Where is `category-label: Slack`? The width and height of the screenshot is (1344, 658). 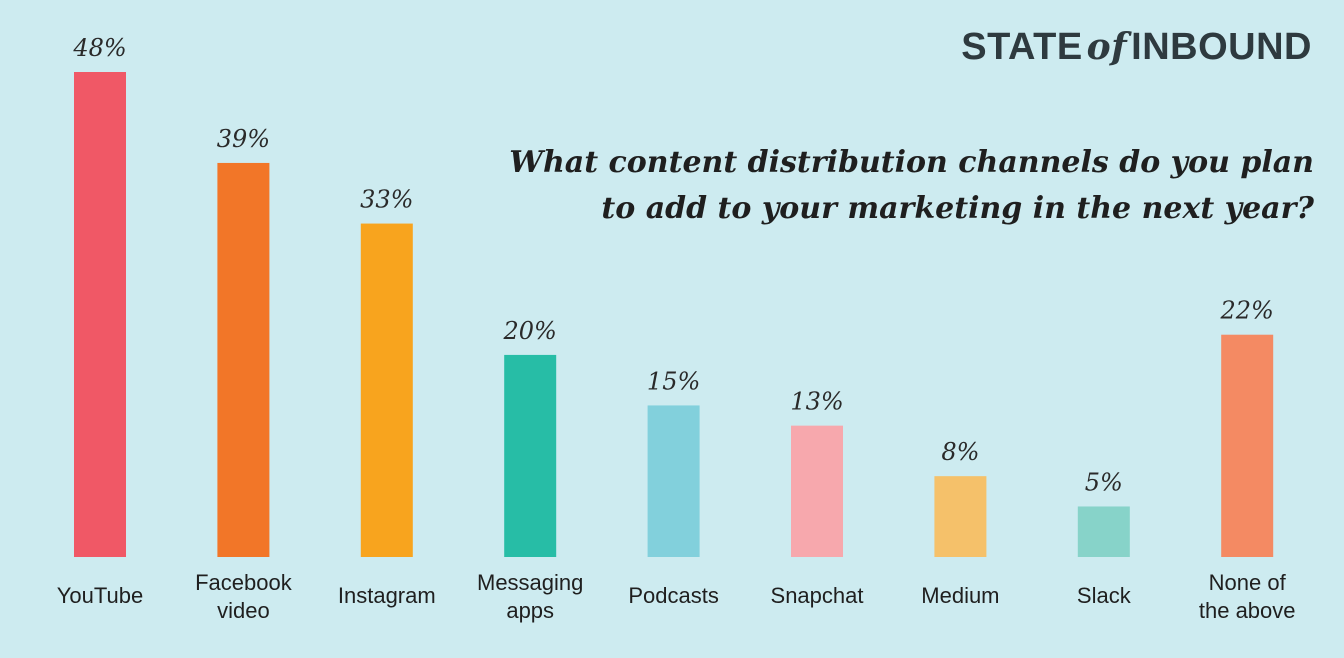 category-label: Slack is located at coordinates (1104, 595).